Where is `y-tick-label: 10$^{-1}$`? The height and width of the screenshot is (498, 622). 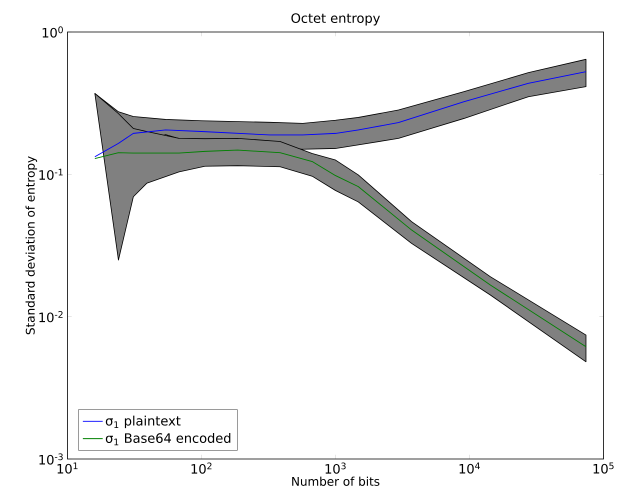
y-tick-label: 10$^{-1}$ is located at coordinates (51, 174).